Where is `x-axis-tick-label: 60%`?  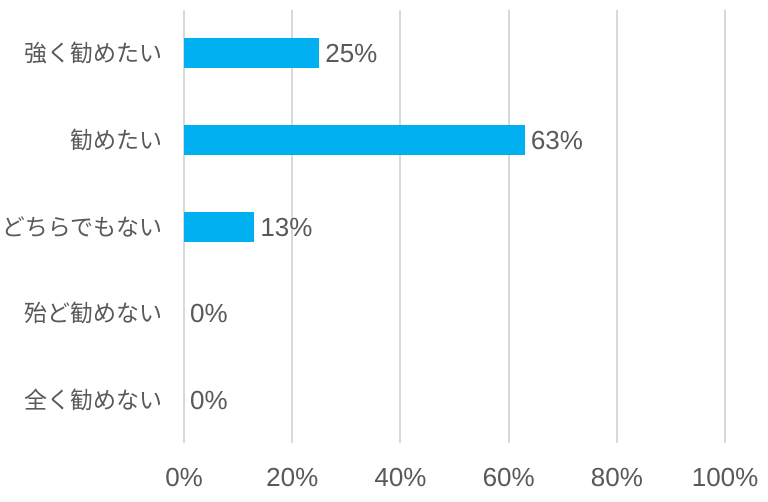
x-axis-tick-label: 60% is located at coordinates (508, 477).